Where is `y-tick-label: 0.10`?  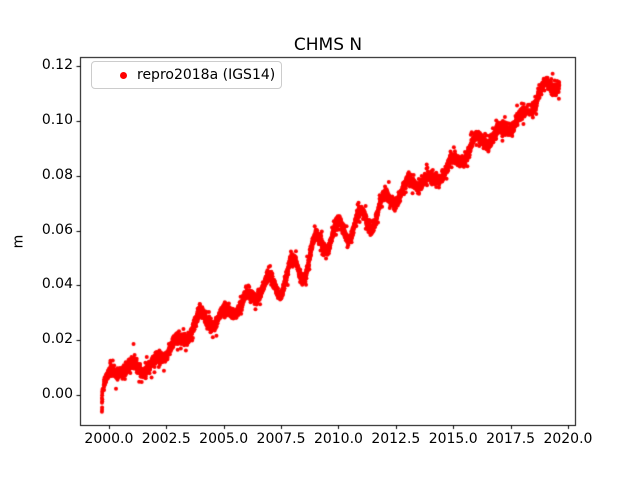 y-tick-label: 0.10 is located at coordinates (57, 120).